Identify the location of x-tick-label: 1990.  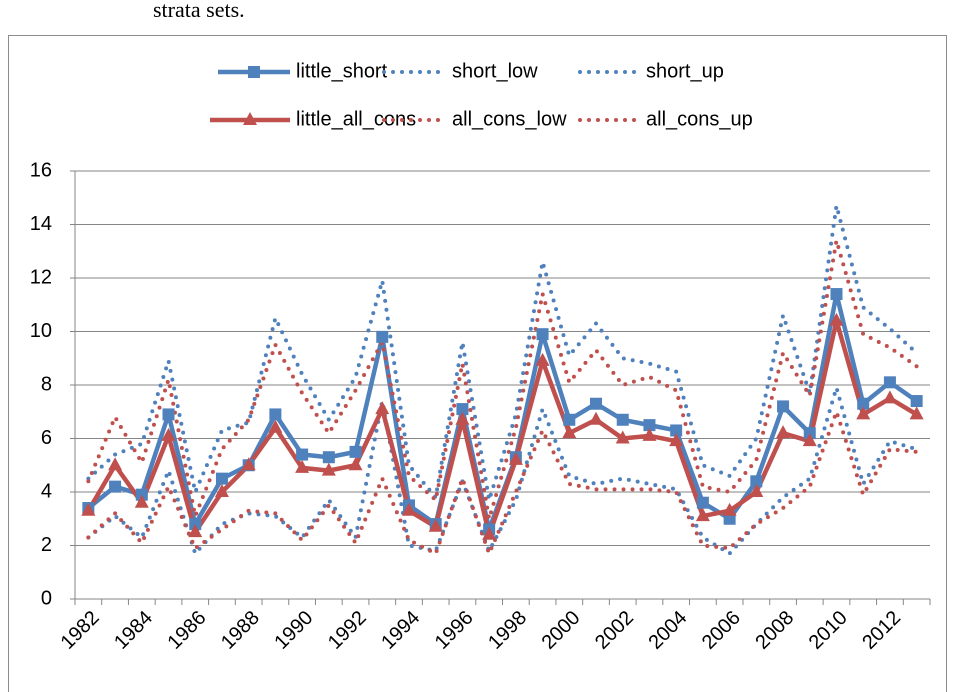
(293, 630).